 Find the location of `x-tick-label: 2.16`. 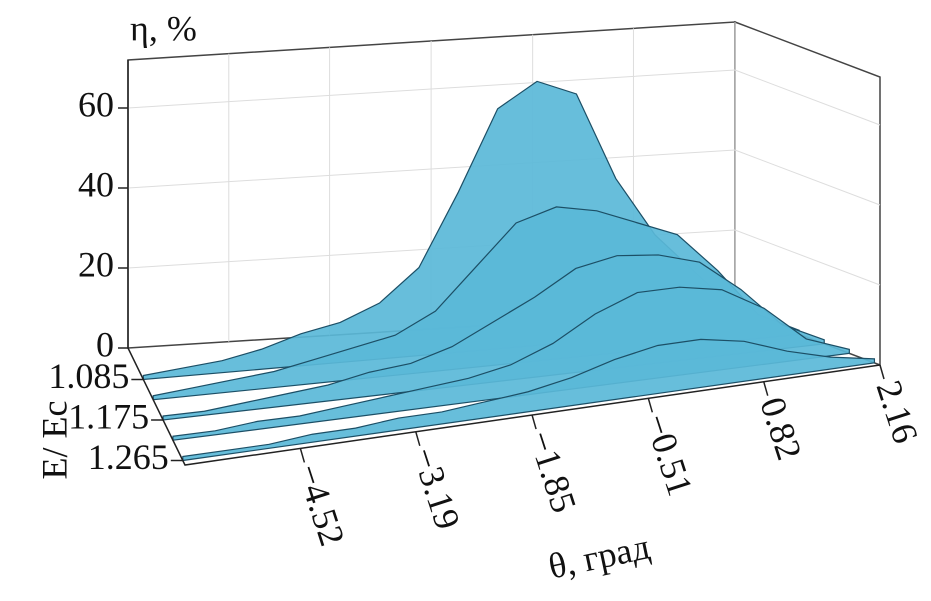

x-tick-label: 2.16 is located at coordinates (898, 412).